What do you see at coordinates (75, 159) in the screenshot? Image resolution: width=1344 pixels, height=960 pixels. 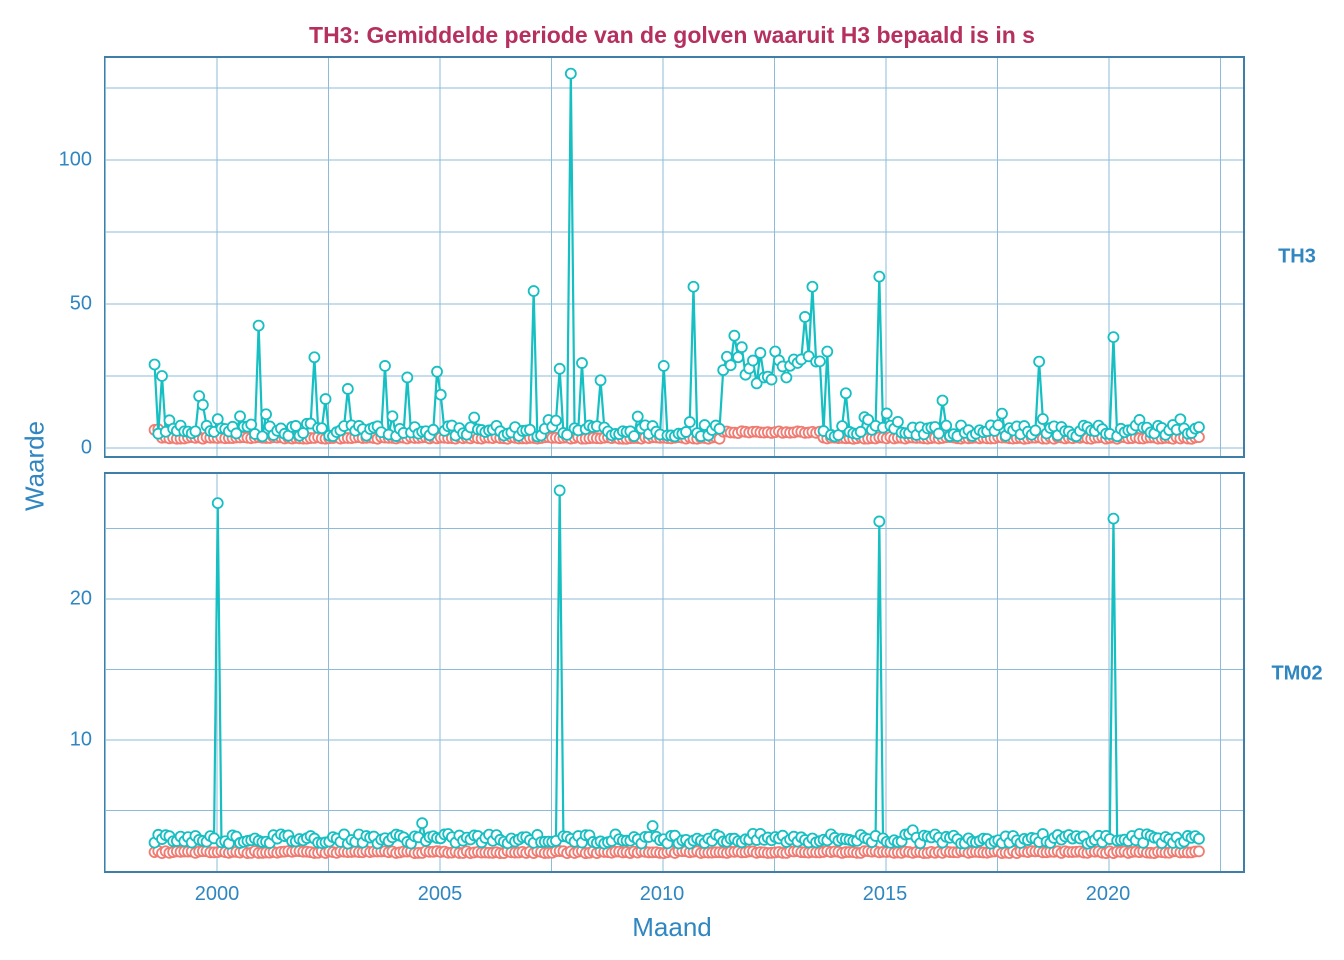 I see `y-tick-100: 100` at bounding box center [75, 159].